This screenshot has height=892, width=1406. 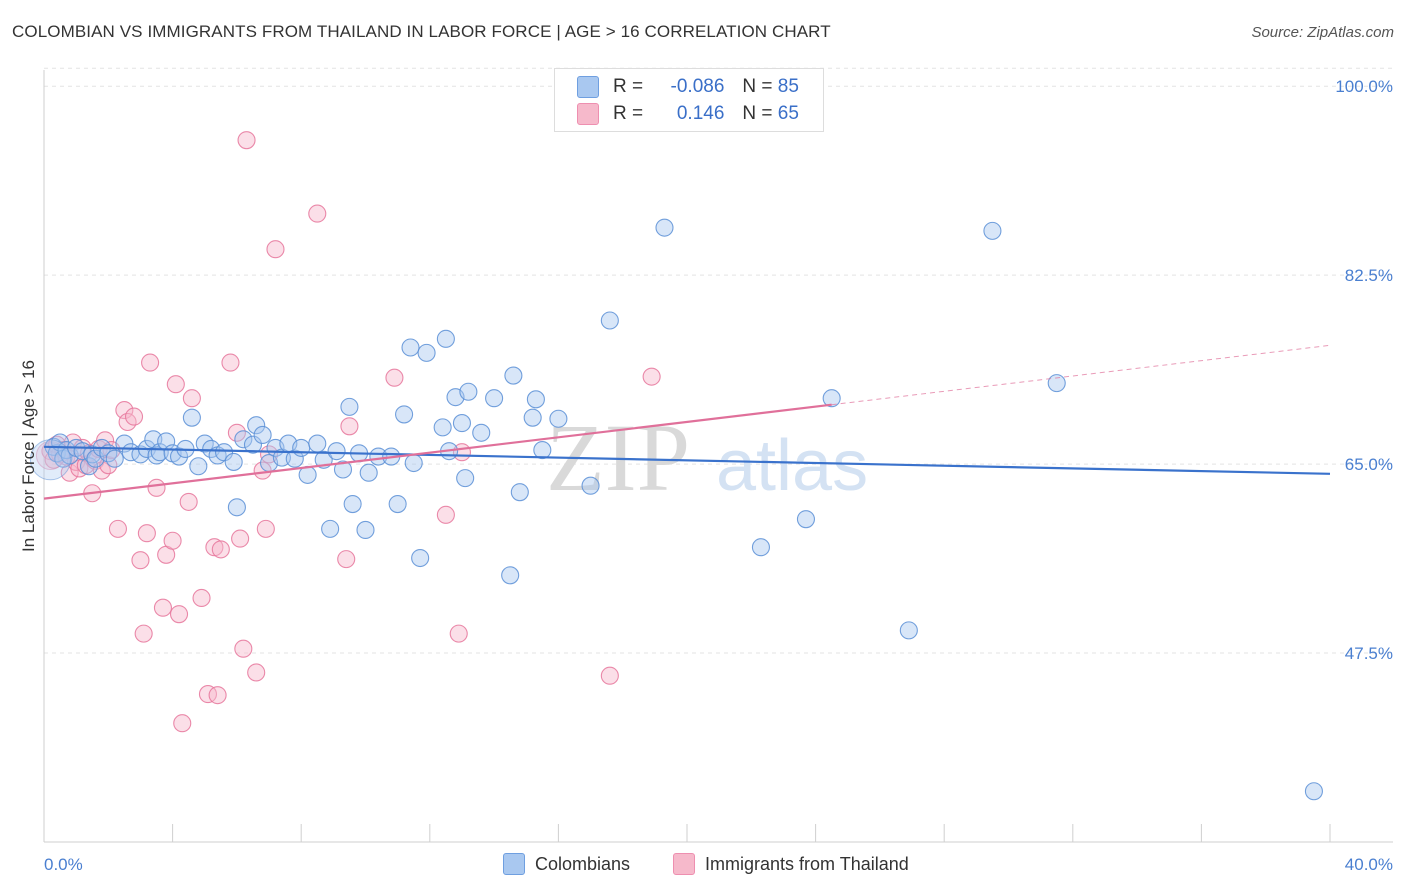 I want to click on legend-n-value: 65, so click(x=788, y=113).